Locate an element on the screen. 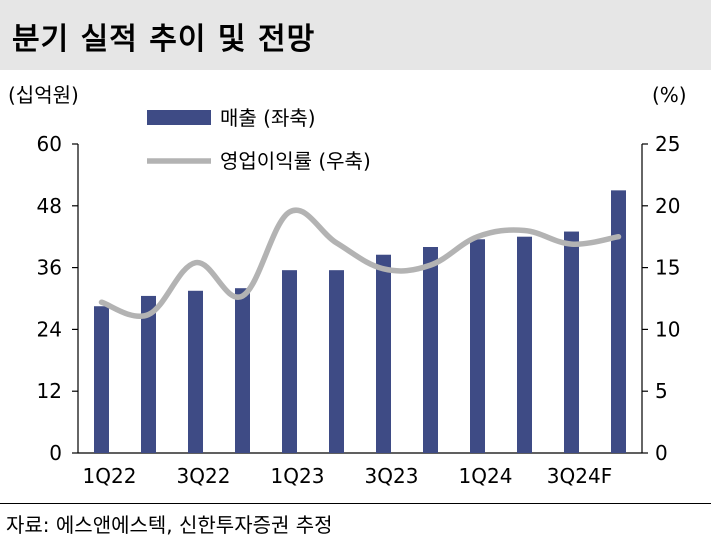 The height and width of the screenshot is (547, 711). x-tick-label: 3Q23 is located at coordinates (392, 476).